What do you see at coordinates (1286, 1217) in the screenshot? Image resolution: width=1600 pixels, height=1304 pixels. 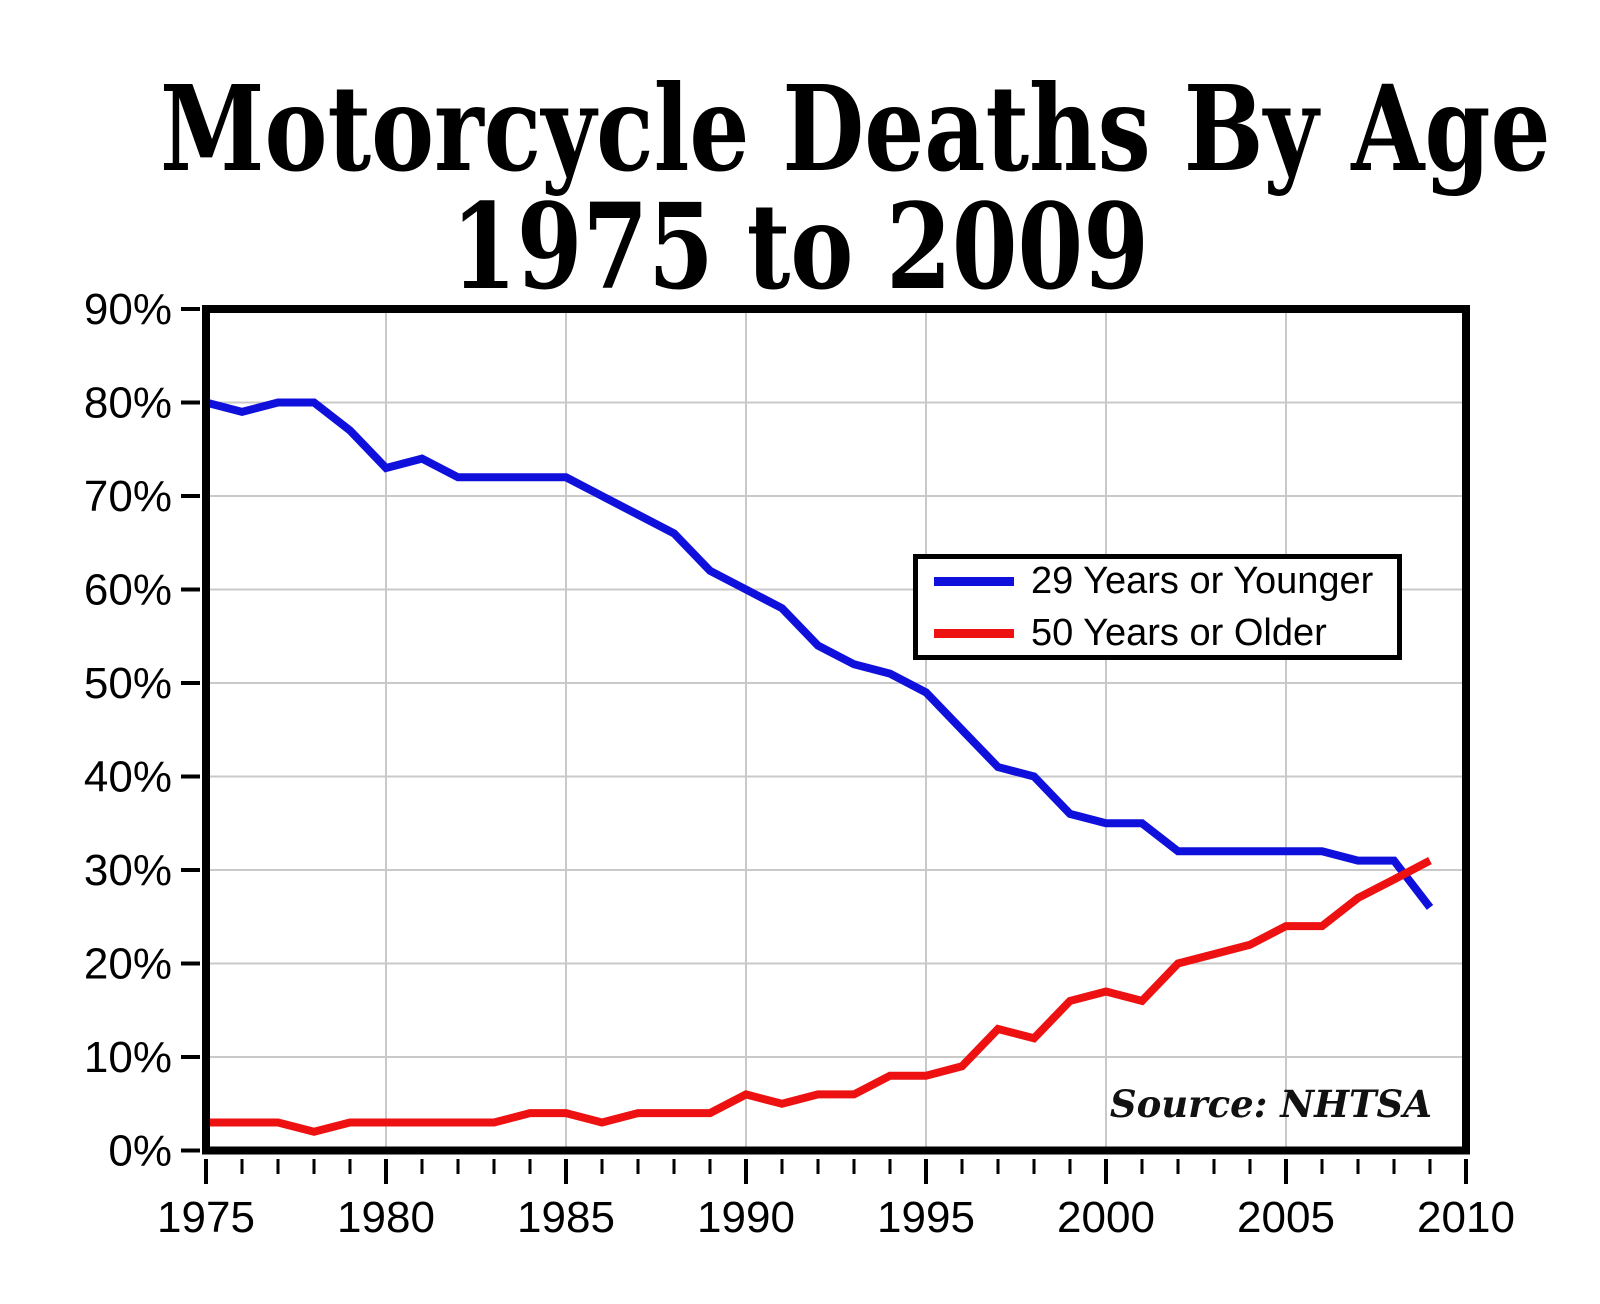 I see `x-axis-label: 2005` at bounding box center [1286, 1217].